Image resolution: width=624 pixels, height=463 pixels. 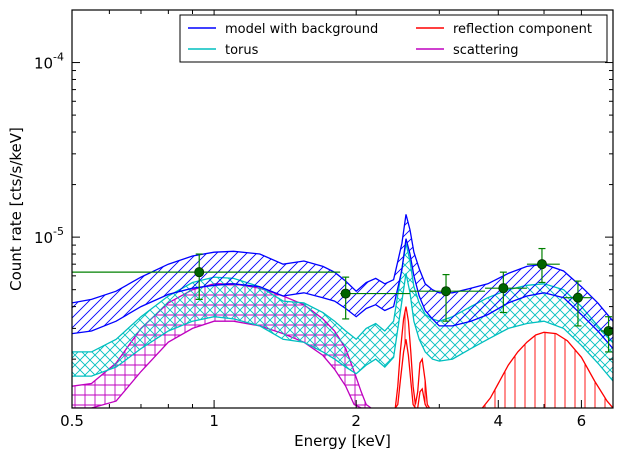 What do you see at coordinates (72, 421) in the screenshot?
I see `x-tick-label: 0.5` at bounding box center [72, 421].